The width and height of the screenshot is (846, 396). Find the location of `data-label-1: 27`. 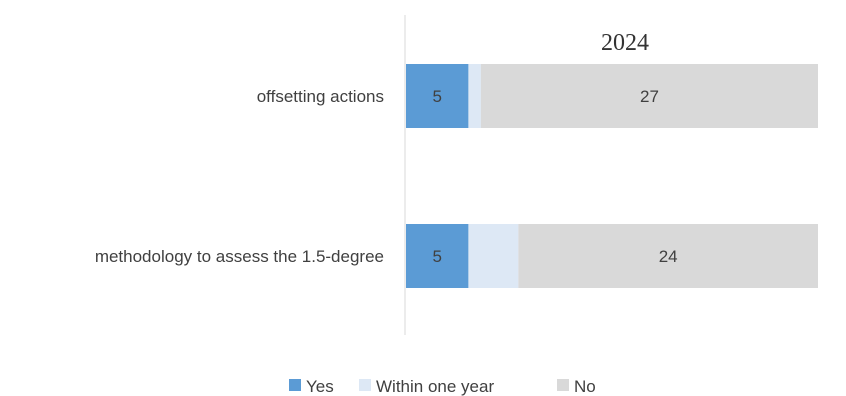

data-label-1: 27 is located at coordinates (649, 96).